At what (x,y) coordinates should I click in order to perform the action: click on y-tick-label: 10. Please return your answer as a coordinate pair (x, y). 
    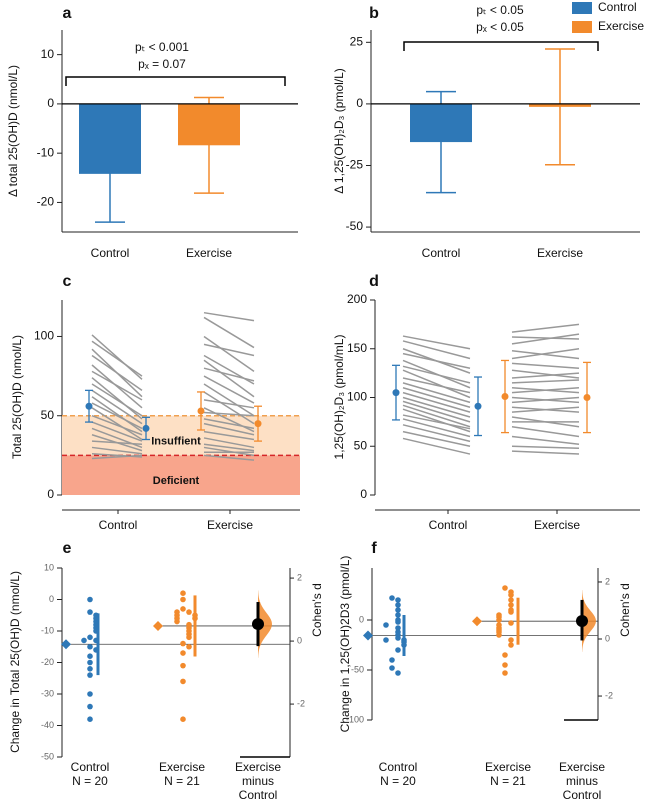
    Looking at the image, I should click on (49, 567).